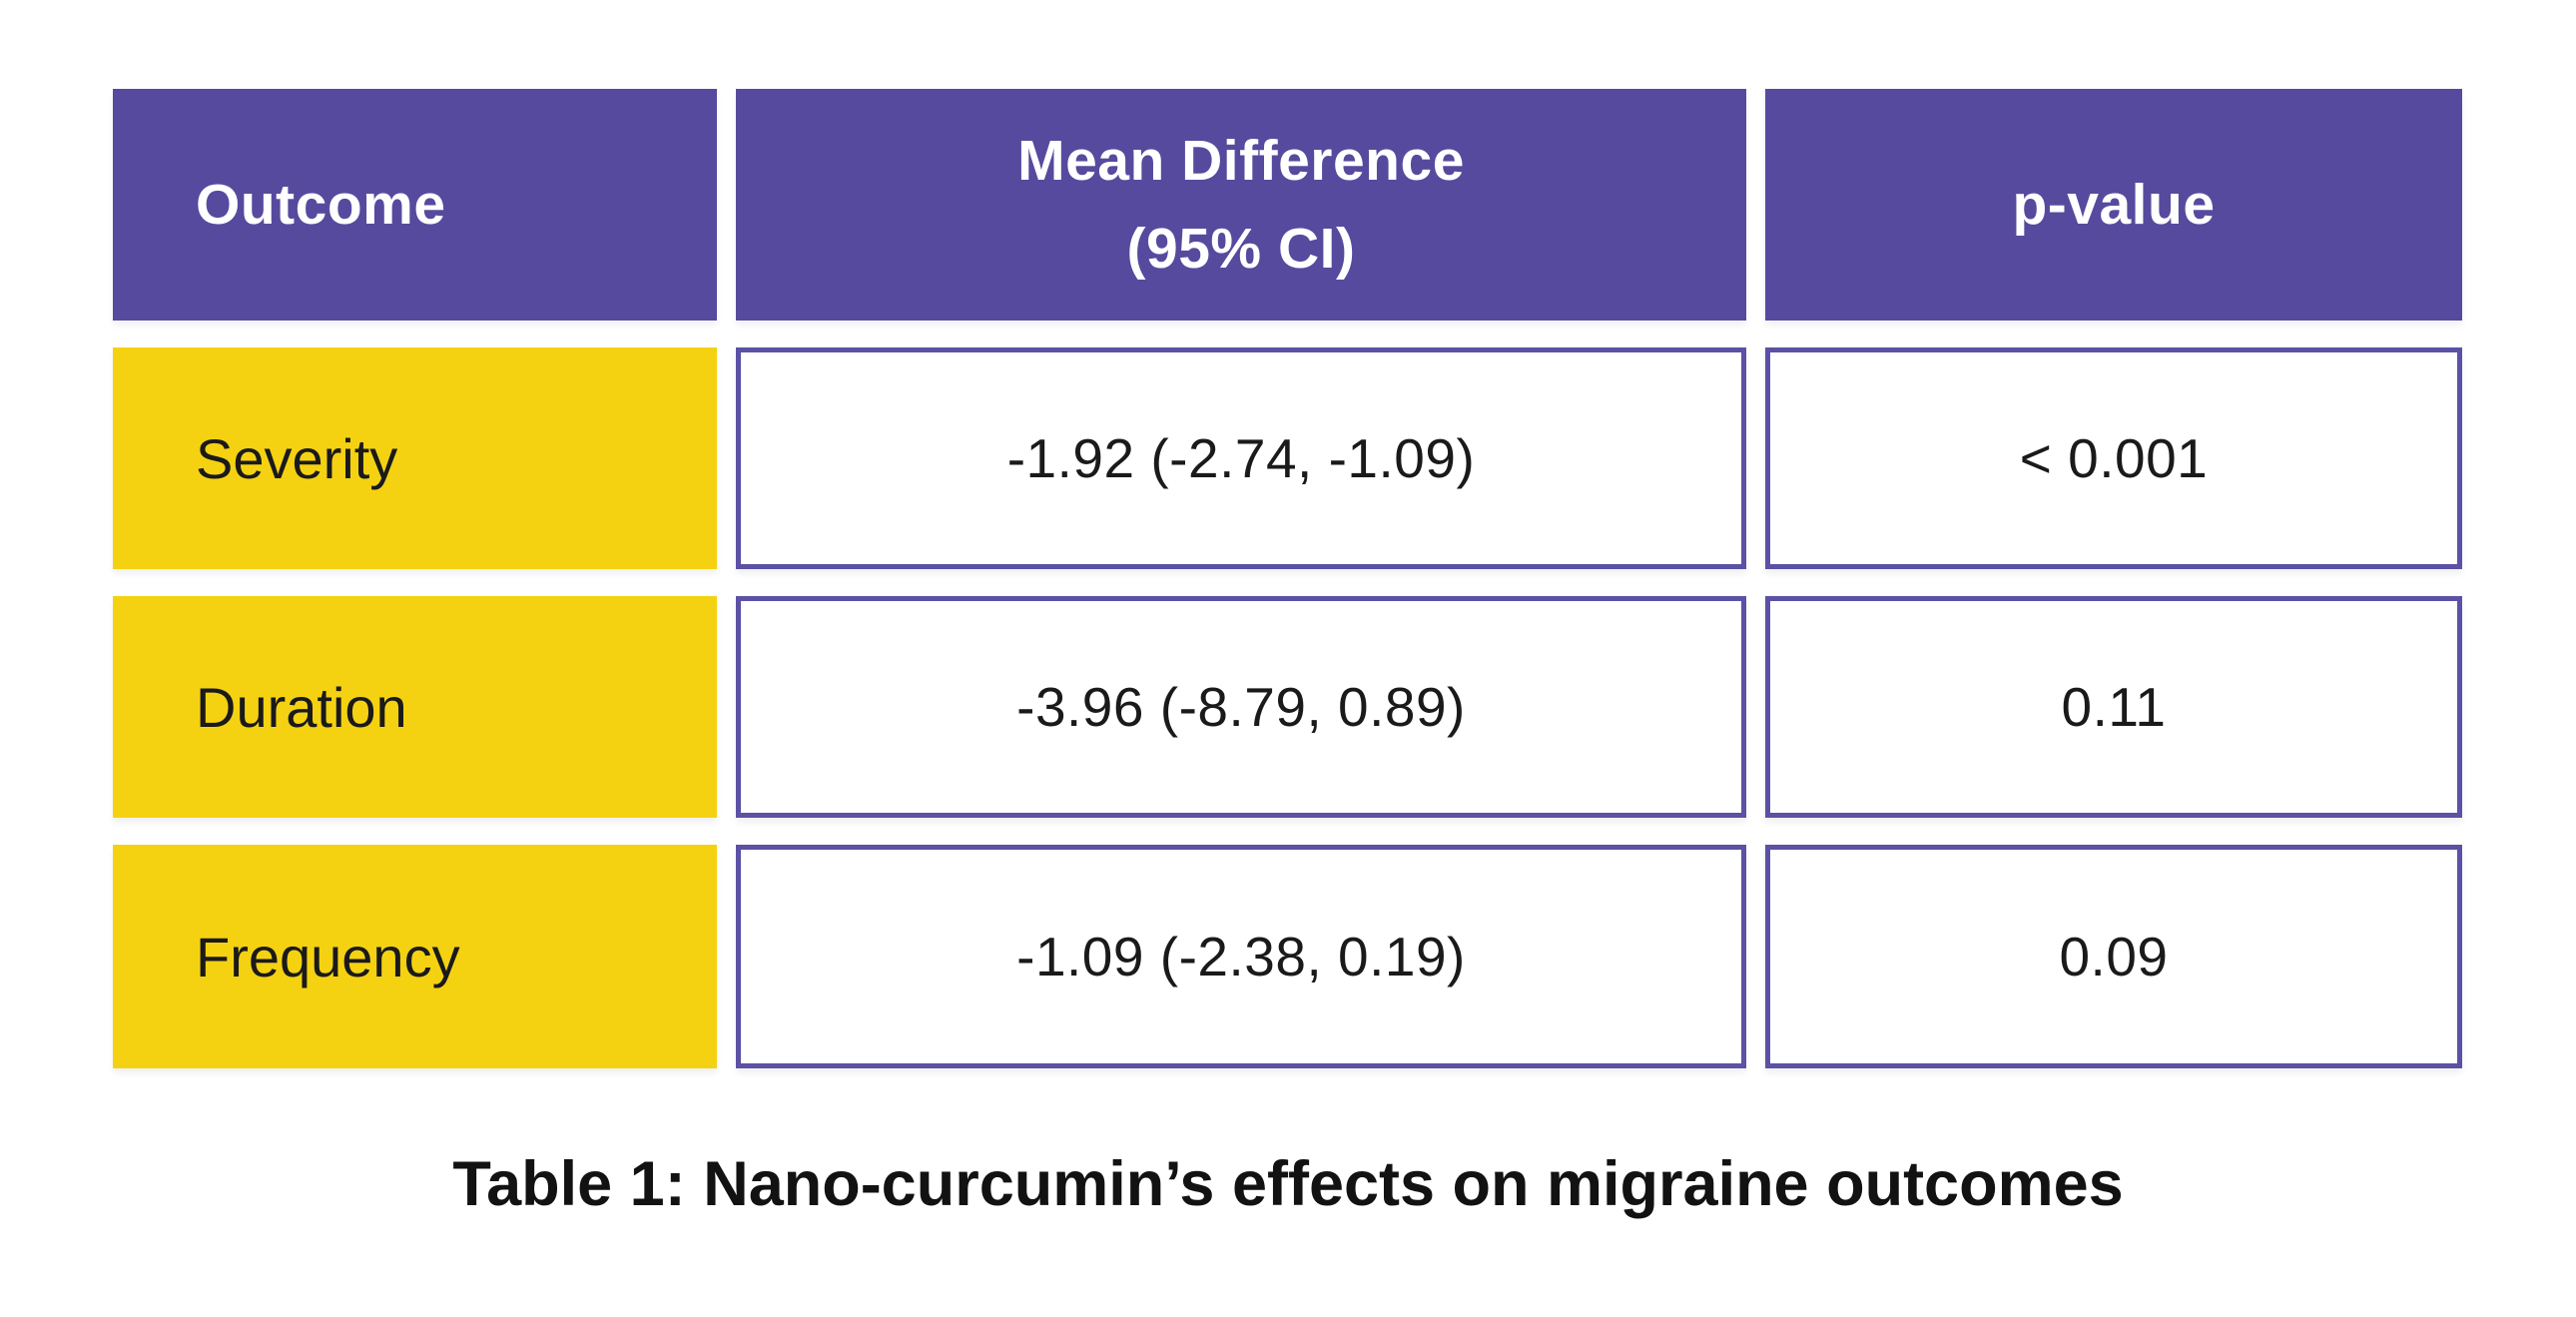 Image resolution: width=2576 pixels, height=1317 pixels. I want to click on cell-severity-mean-difference-text: -1.92 (-2.74, -1.09), so click(1241, 458).